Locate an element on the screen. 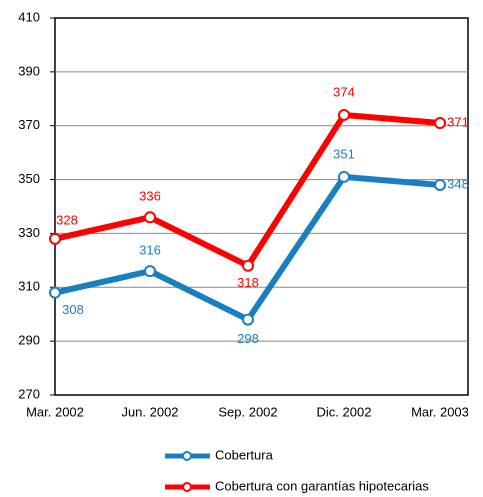 Image resolution: width=483 pixels, height=497 pixels. data-label: 348 is located at coordinates (458, 183).